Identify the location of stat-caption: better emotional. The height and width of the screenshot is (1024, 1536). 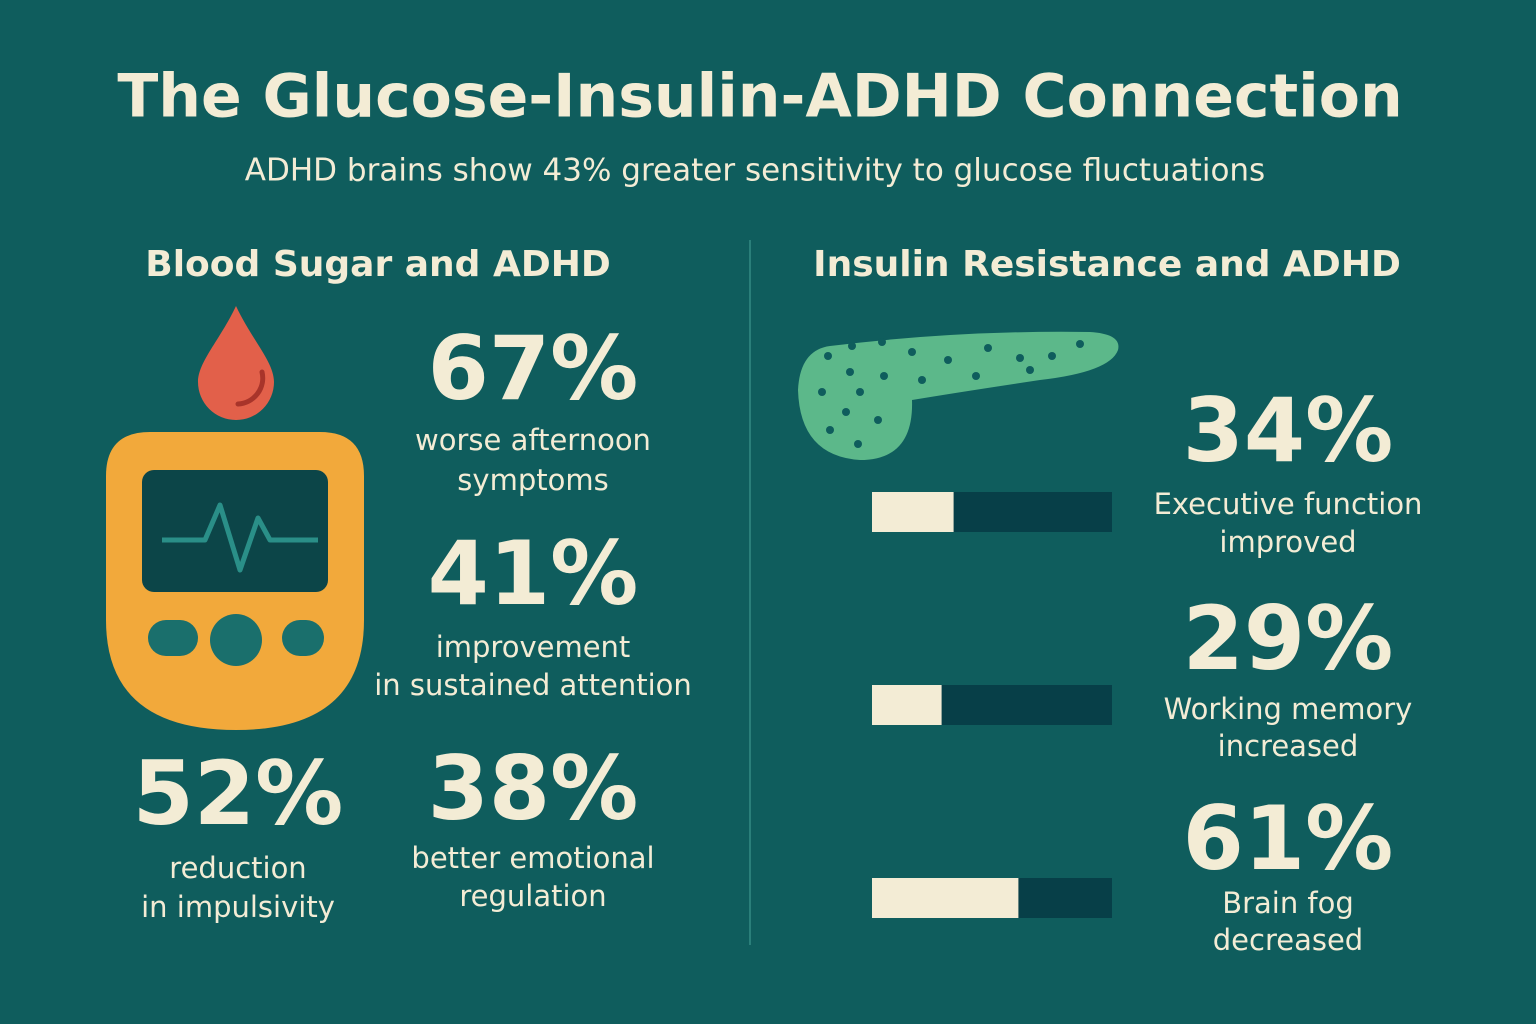
(532, 858).